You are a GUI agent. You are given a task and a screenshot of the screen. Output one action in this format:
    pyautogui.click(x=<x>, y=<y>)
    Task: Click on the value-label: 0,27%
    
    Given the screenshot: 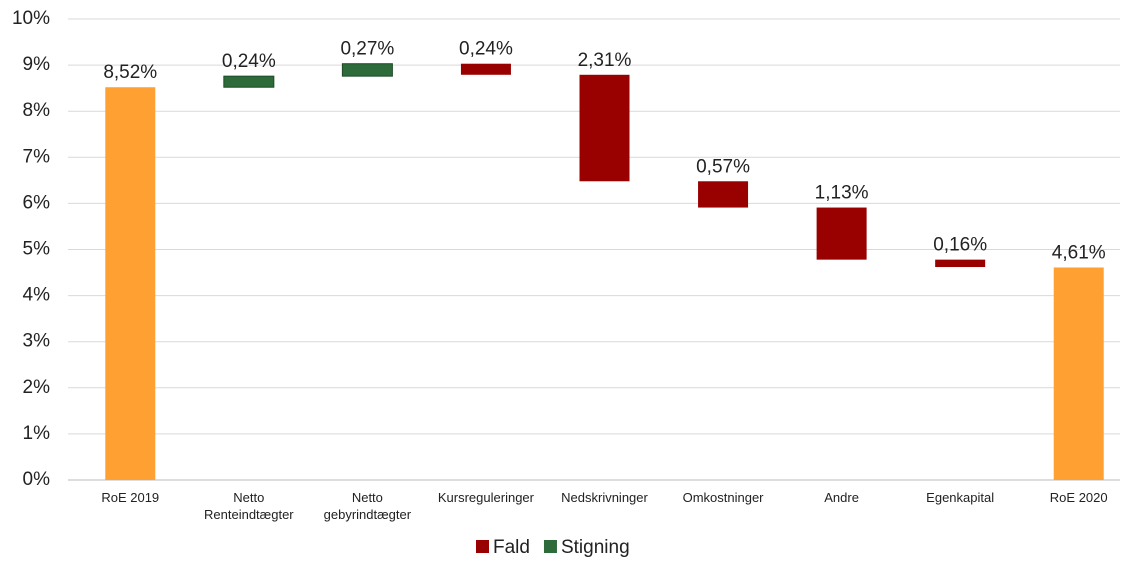 What is the action you would take?
    pyautogui.click(x=367, y=49)
    